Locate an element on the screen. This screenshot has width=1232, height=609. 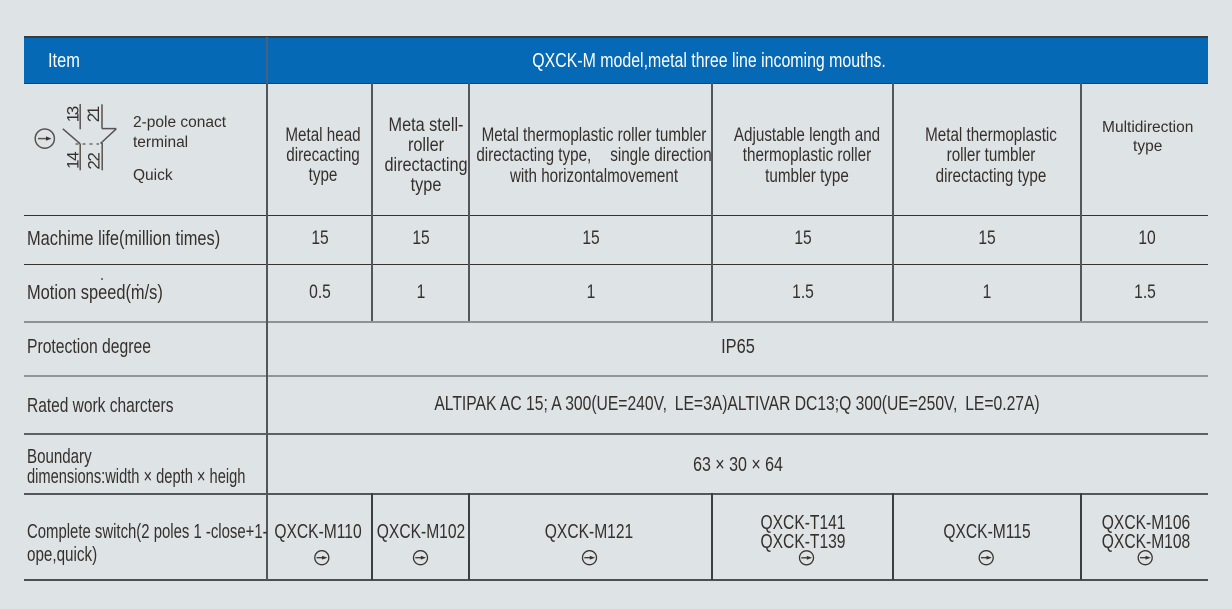
svg-text: 21 is located at coordinates (93, 114).